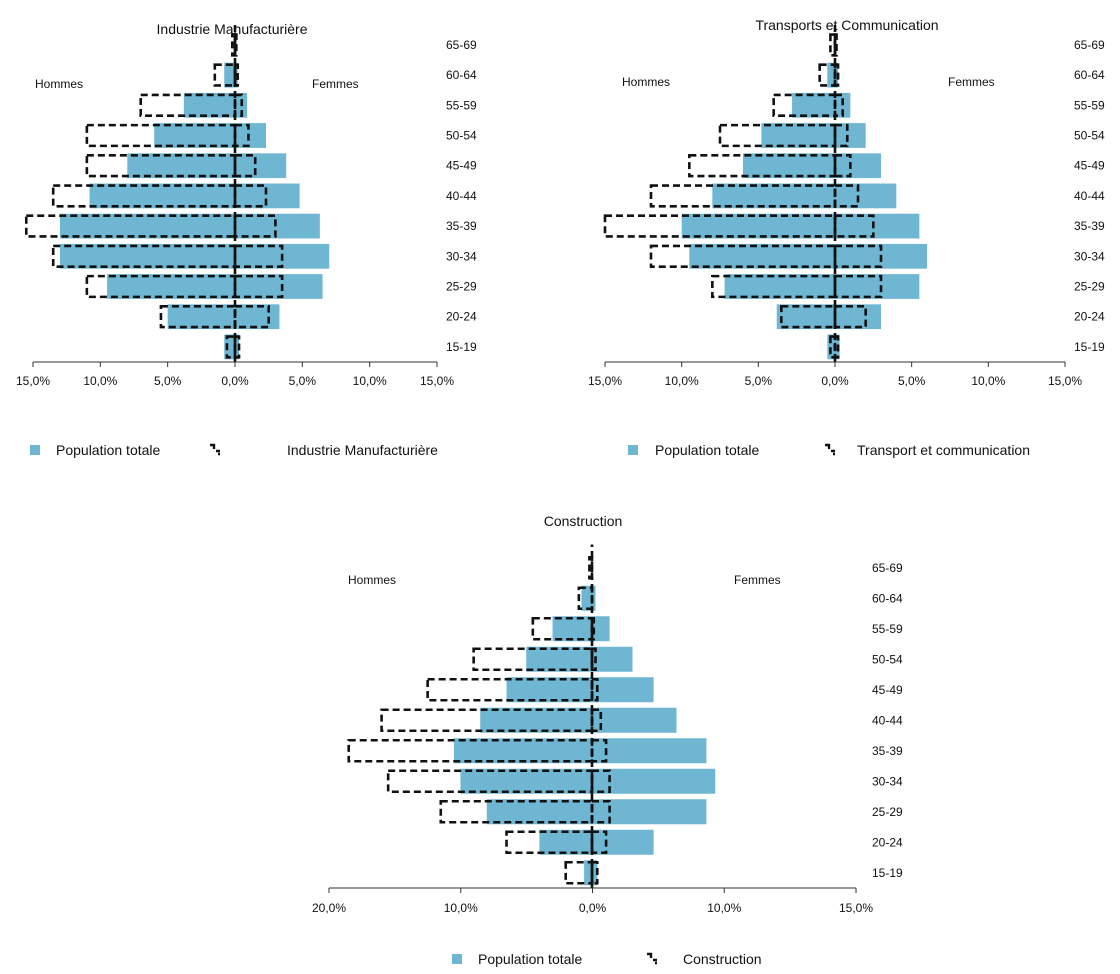 The height and width of the screenshot is (974, 1120). What do you see at coordinates (887, 781) in the screenshot?
I see `age-group-label: 30-34` at bounding box center [887, 781].